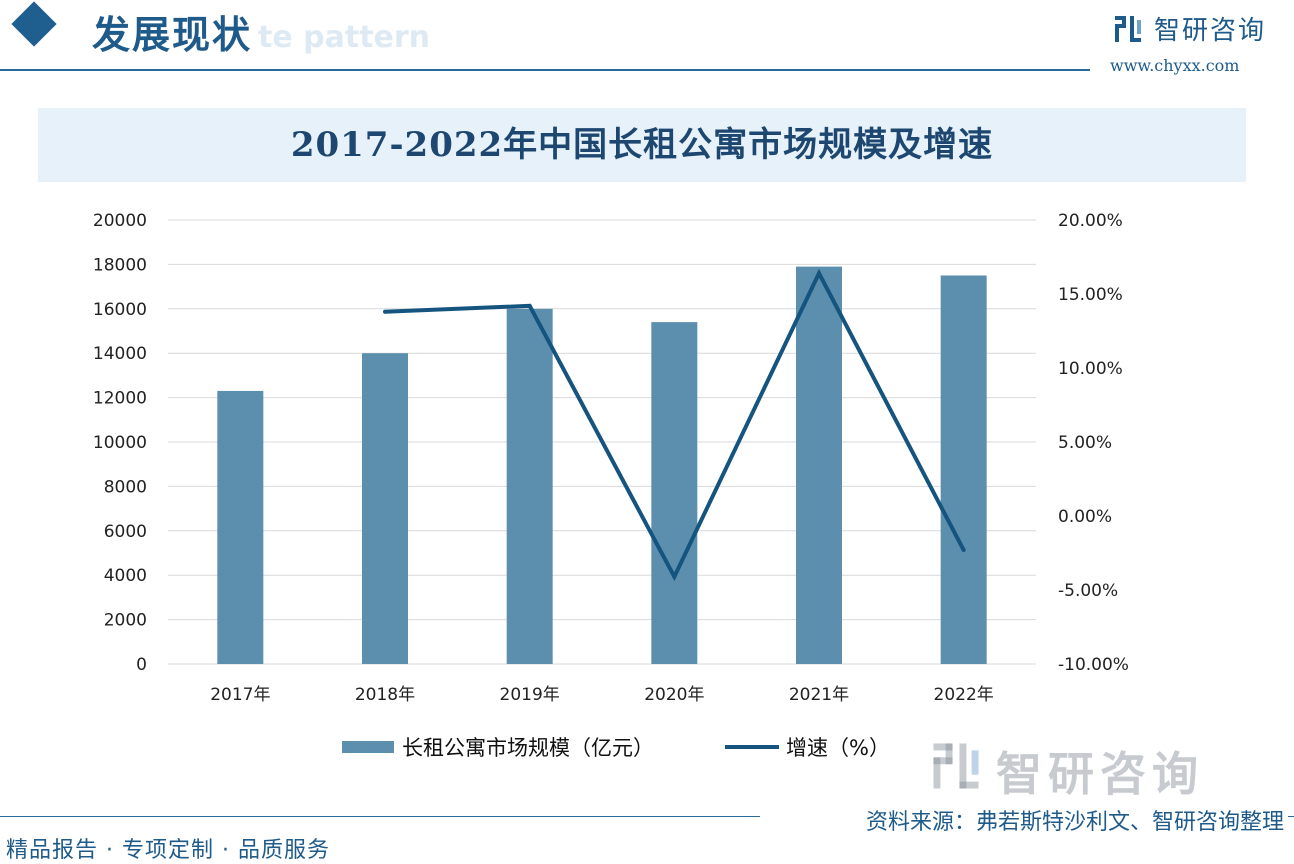 The height and width of the screenshot is (864, 1294). Describe the element at coordinates (1085, 517) in the screenshot. I see `right-tick-label: 0.00%` at that location.